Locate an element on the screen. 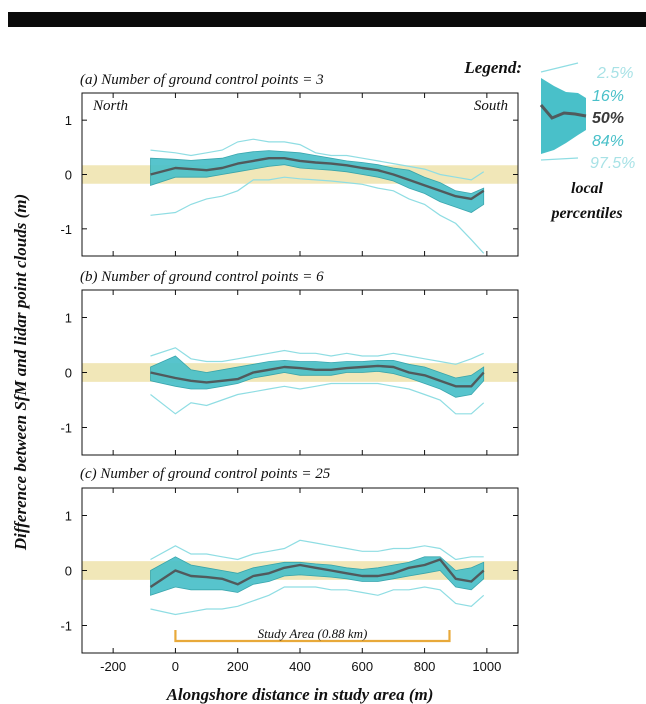 This screenshot has width=646, height=704. x-tick-label: 600 is located at coordinates (362, 666).